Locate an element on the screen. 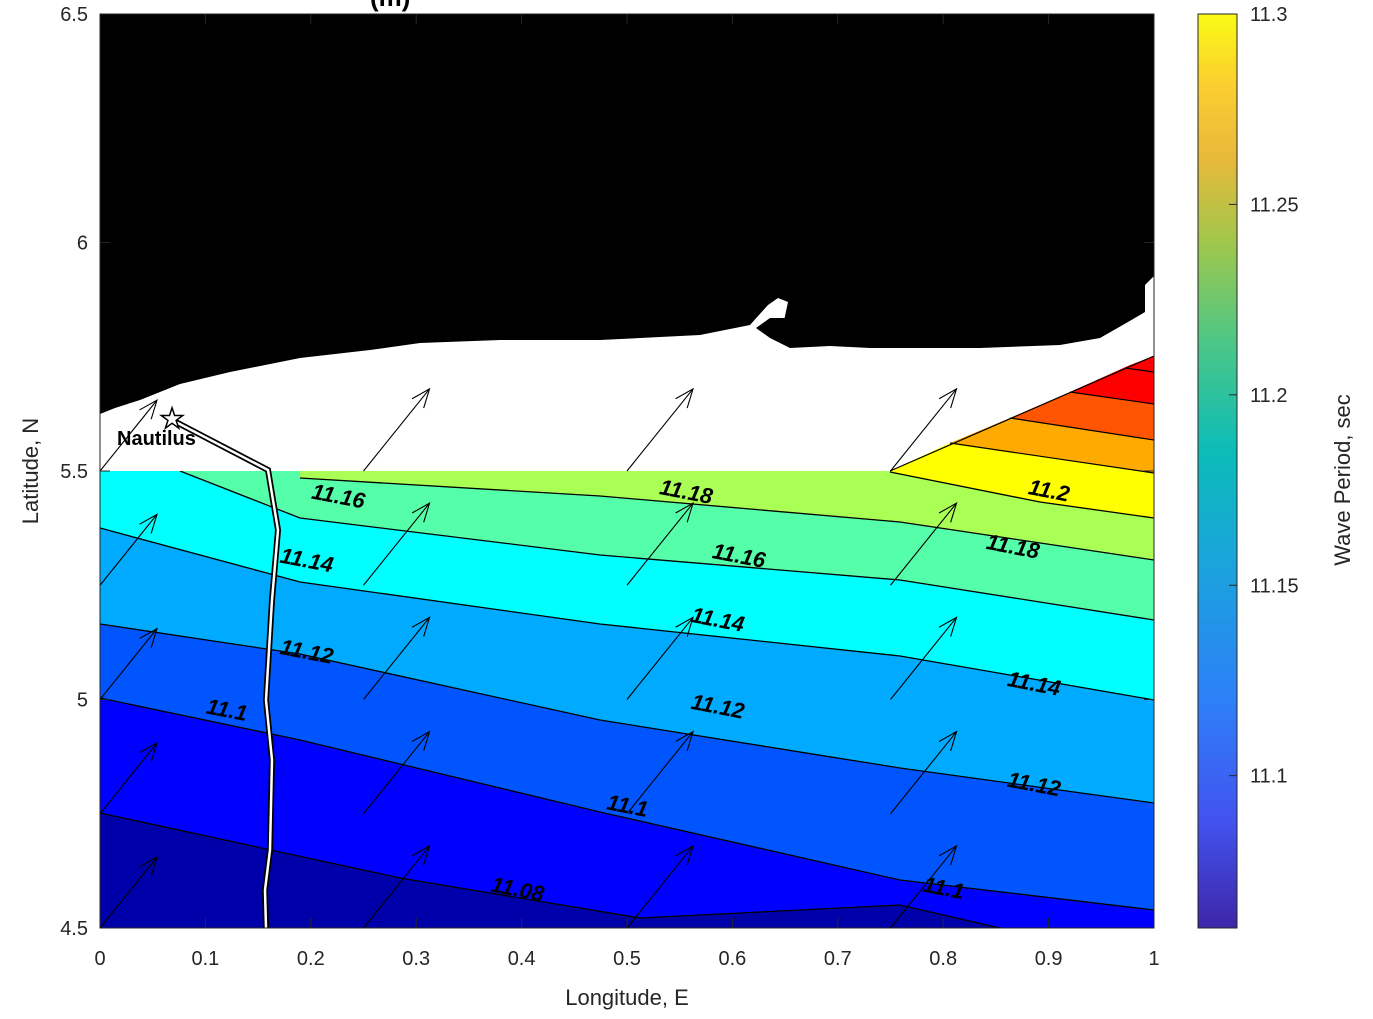  wedge-orange is located at coordinates (1052, 445).